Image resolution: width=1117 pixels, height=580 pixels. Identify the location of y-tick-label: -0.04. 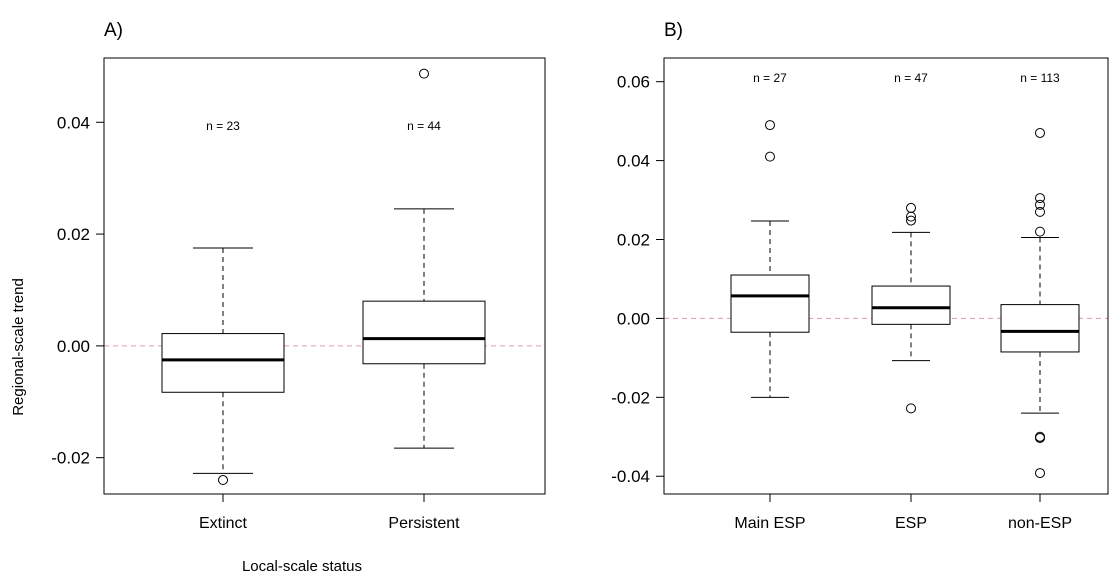
(630, 476).